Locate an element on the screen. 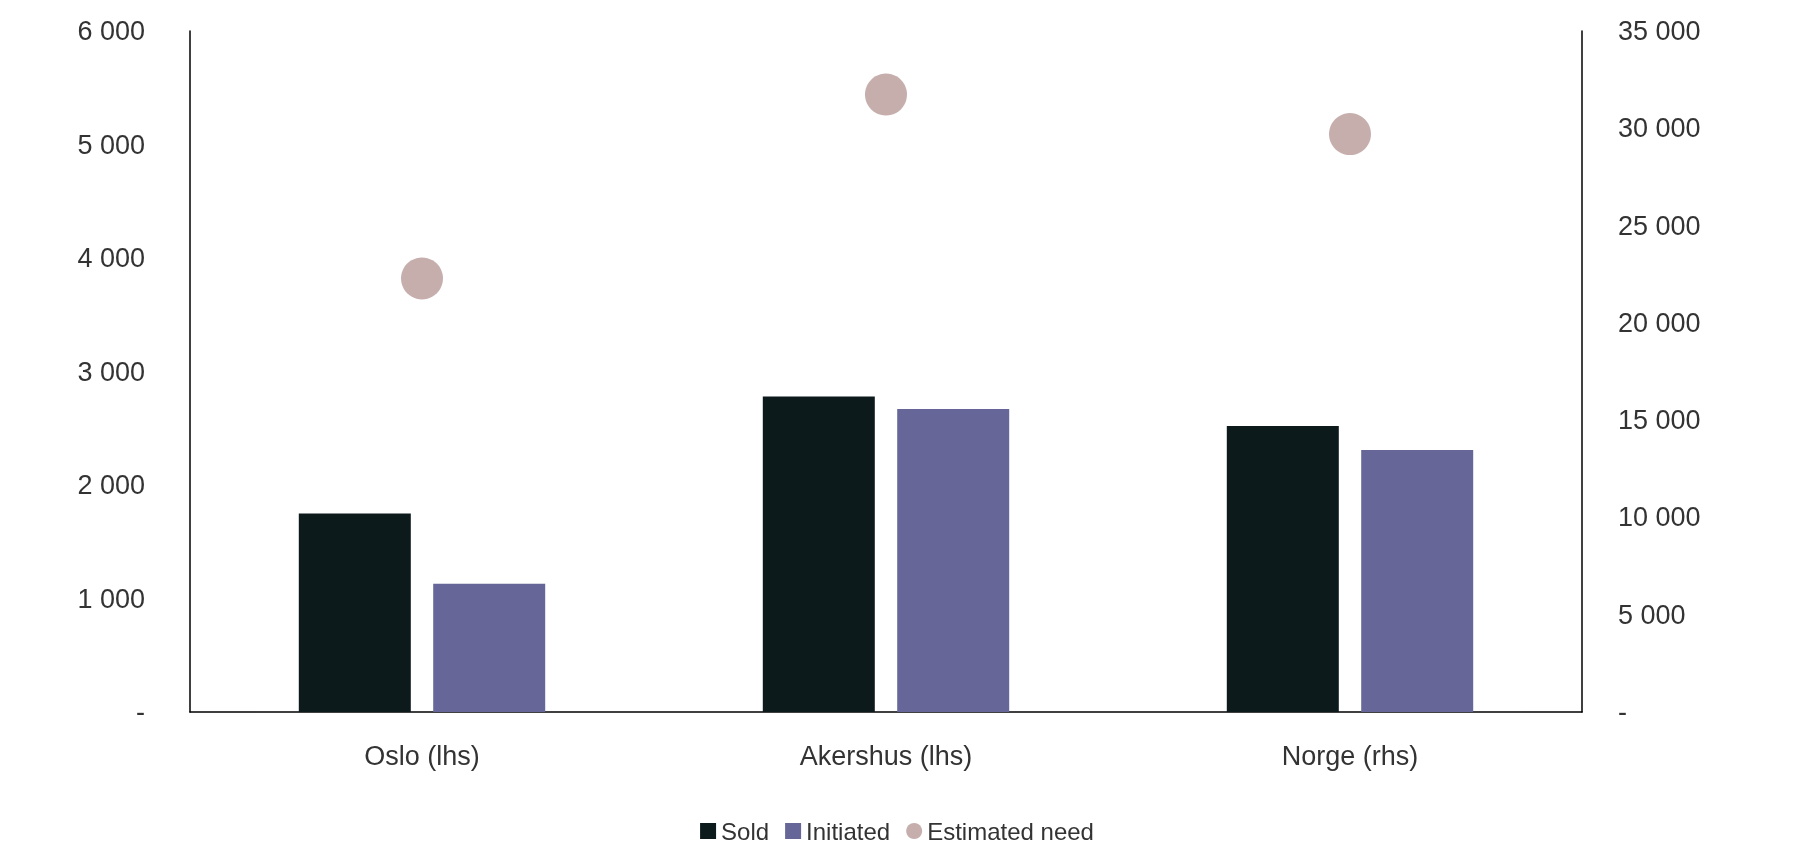  y-tick-label: 2 000 is located at coordinates (111, 485).